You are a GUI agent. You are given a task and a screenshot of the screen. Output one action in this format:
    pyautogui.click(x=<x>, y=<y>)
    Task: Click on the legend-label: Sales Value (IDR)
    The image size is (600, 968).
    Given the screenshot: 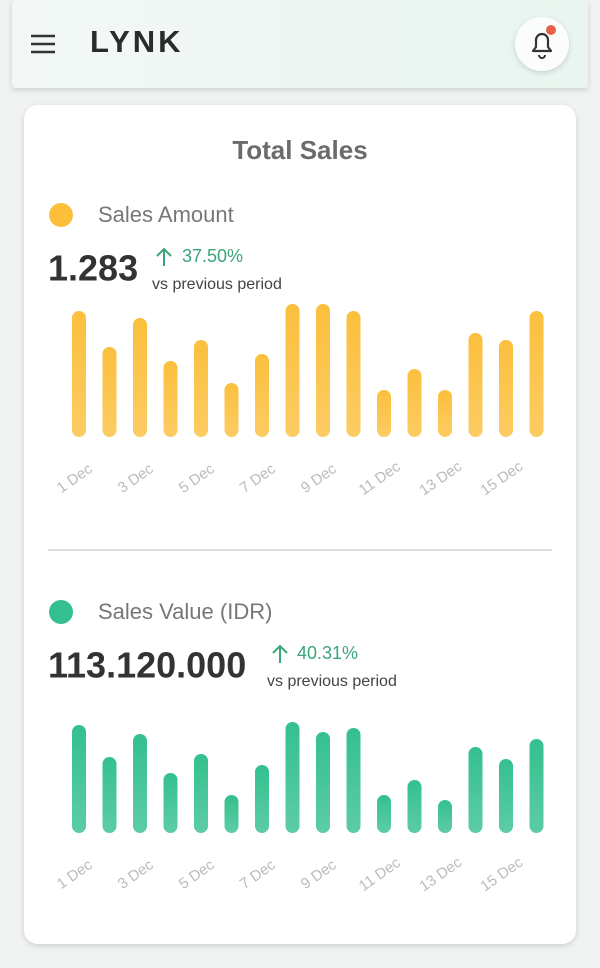 What is the action you would take?
    pyautogui.click(x=185, y=611)
    